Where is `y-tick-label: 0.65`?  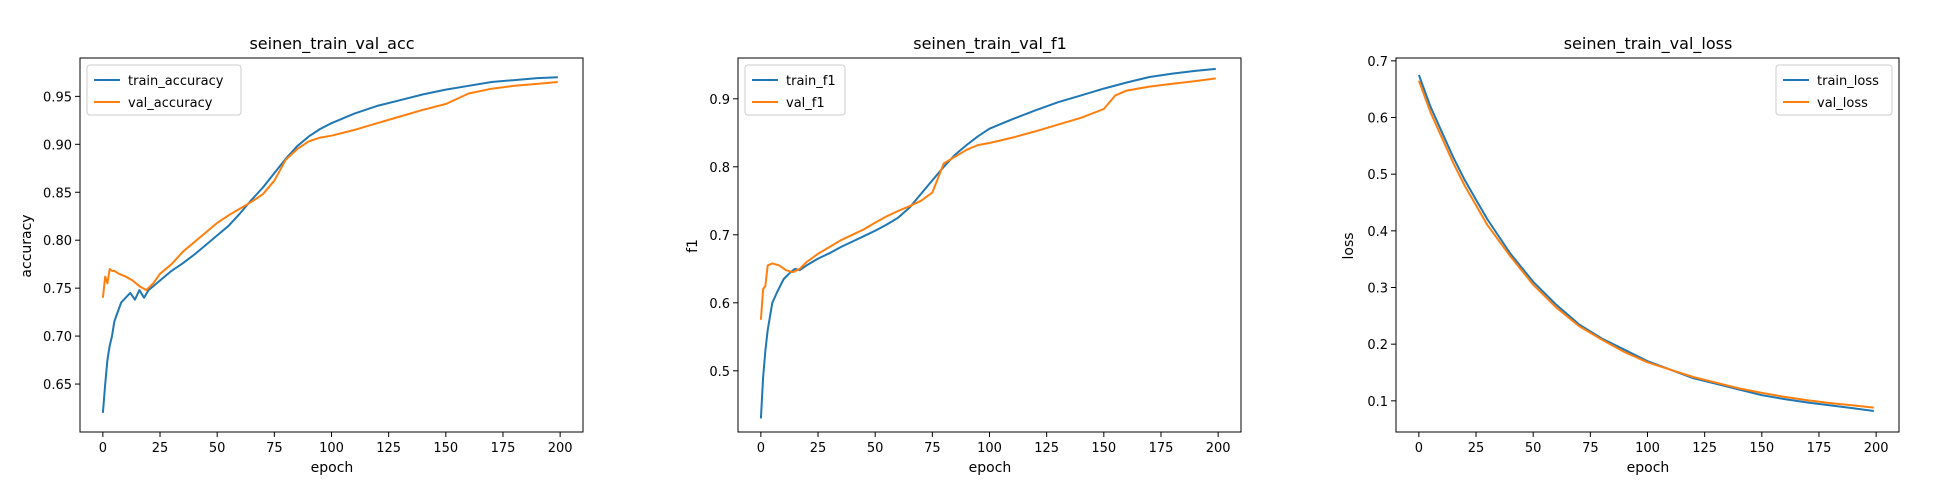 y-tick-label: 0.65 is located at coordinates (57, 385).